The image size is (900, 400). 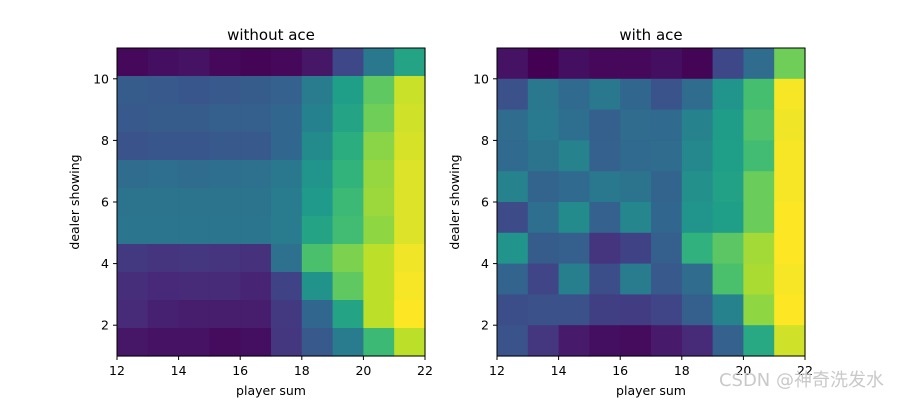 What do you see at coordinates (117, 370) in the screenshot?
I see `panel1-x-tick-label: 12` at bounding box center [117, 370].